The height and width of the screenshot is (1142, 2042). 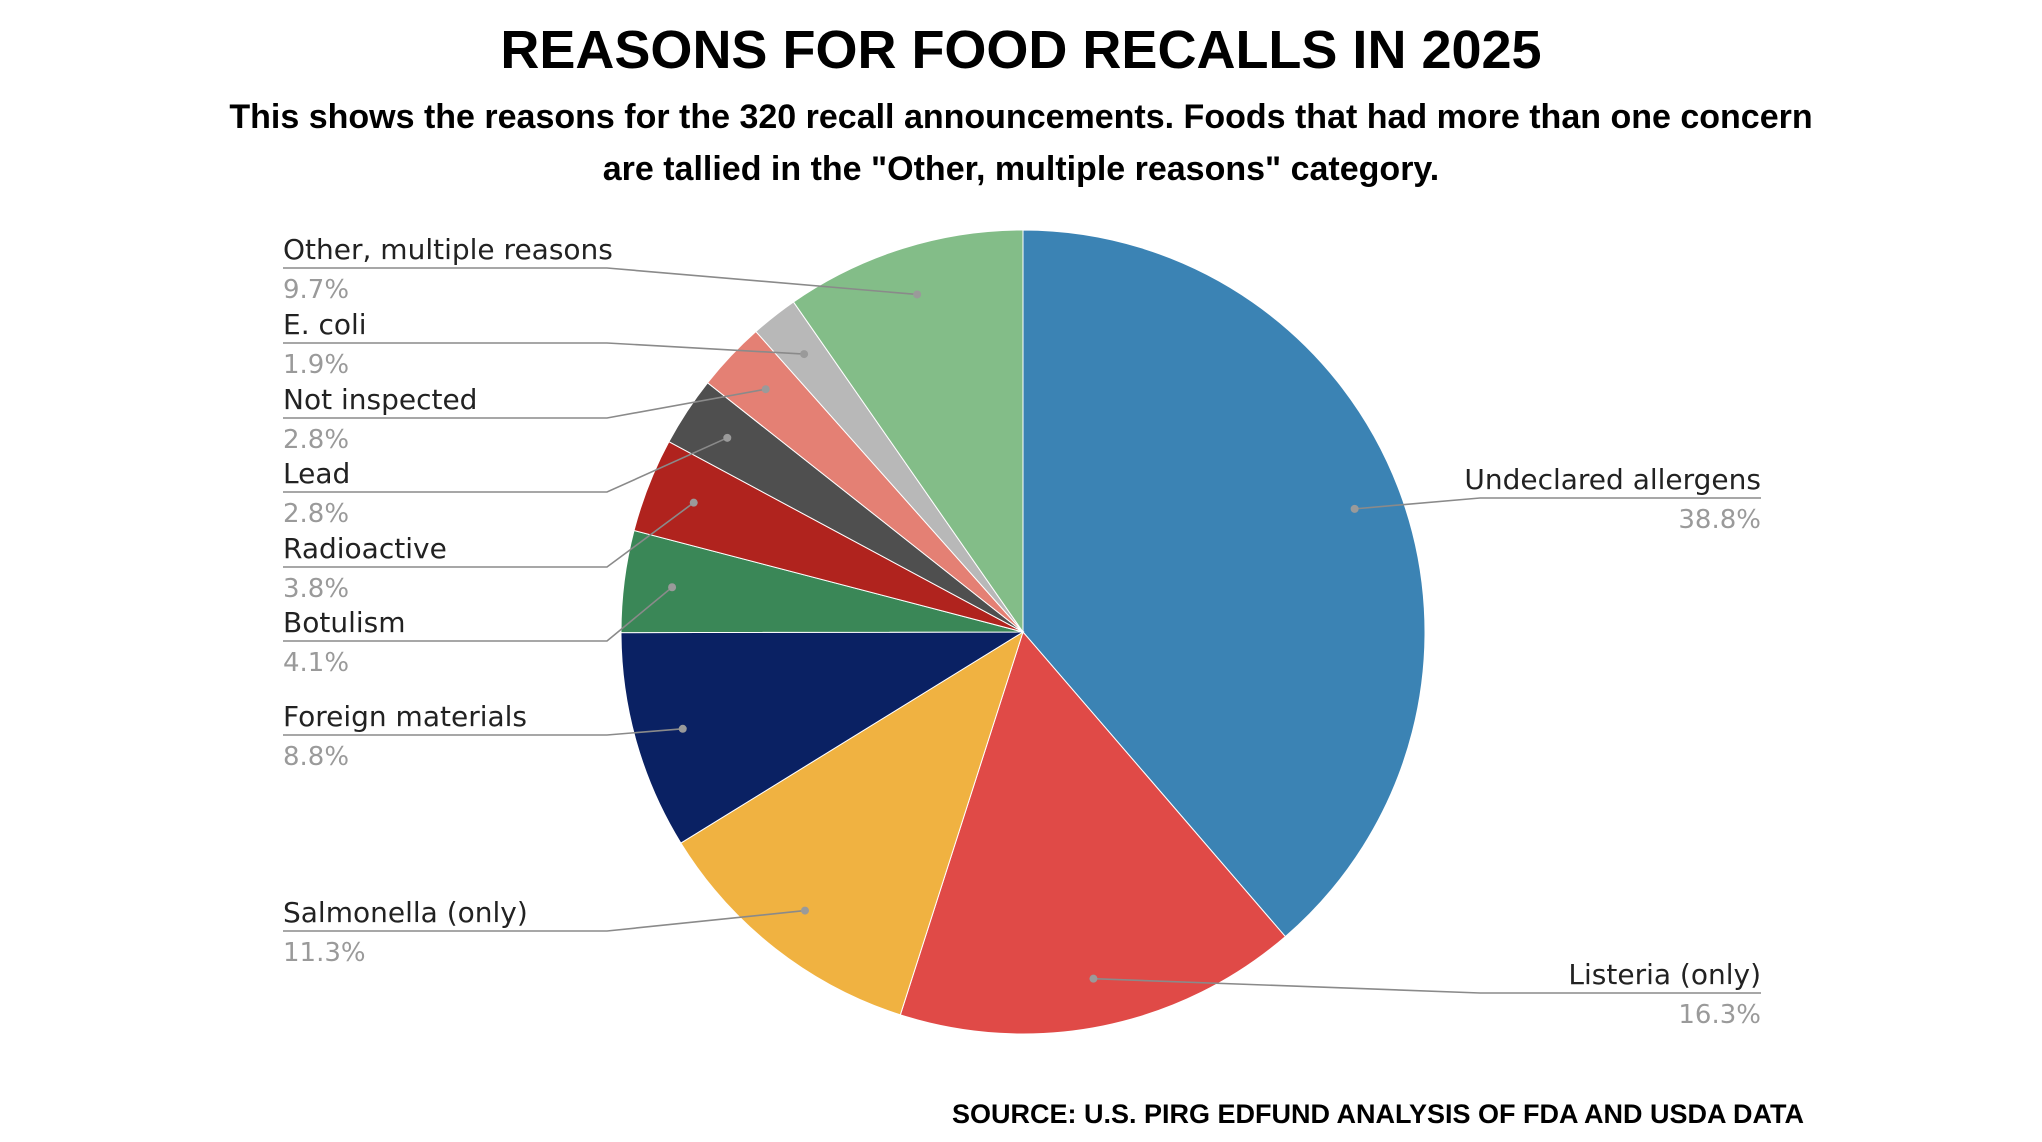 I want to click on slice-percent-label: 1.9%, so click(x=316, y=365).